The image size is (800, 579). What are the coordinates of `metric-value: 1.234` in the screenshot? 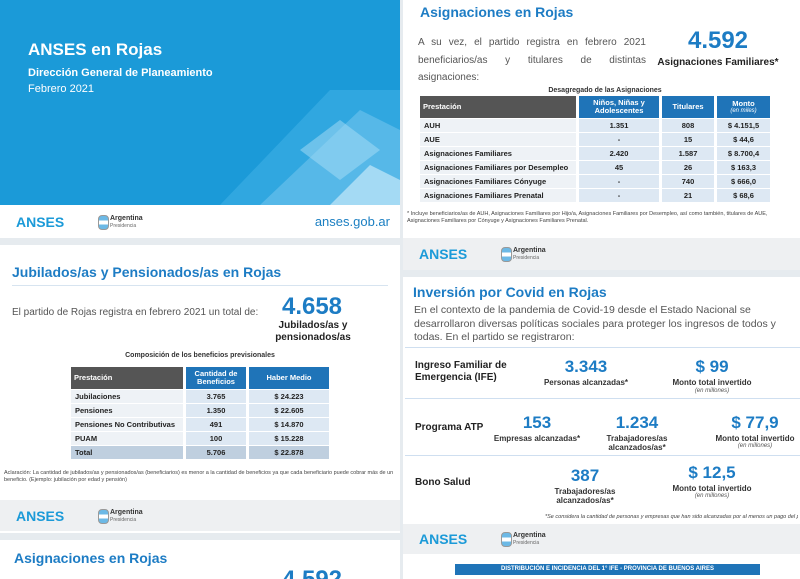 It's located at (637, 422).